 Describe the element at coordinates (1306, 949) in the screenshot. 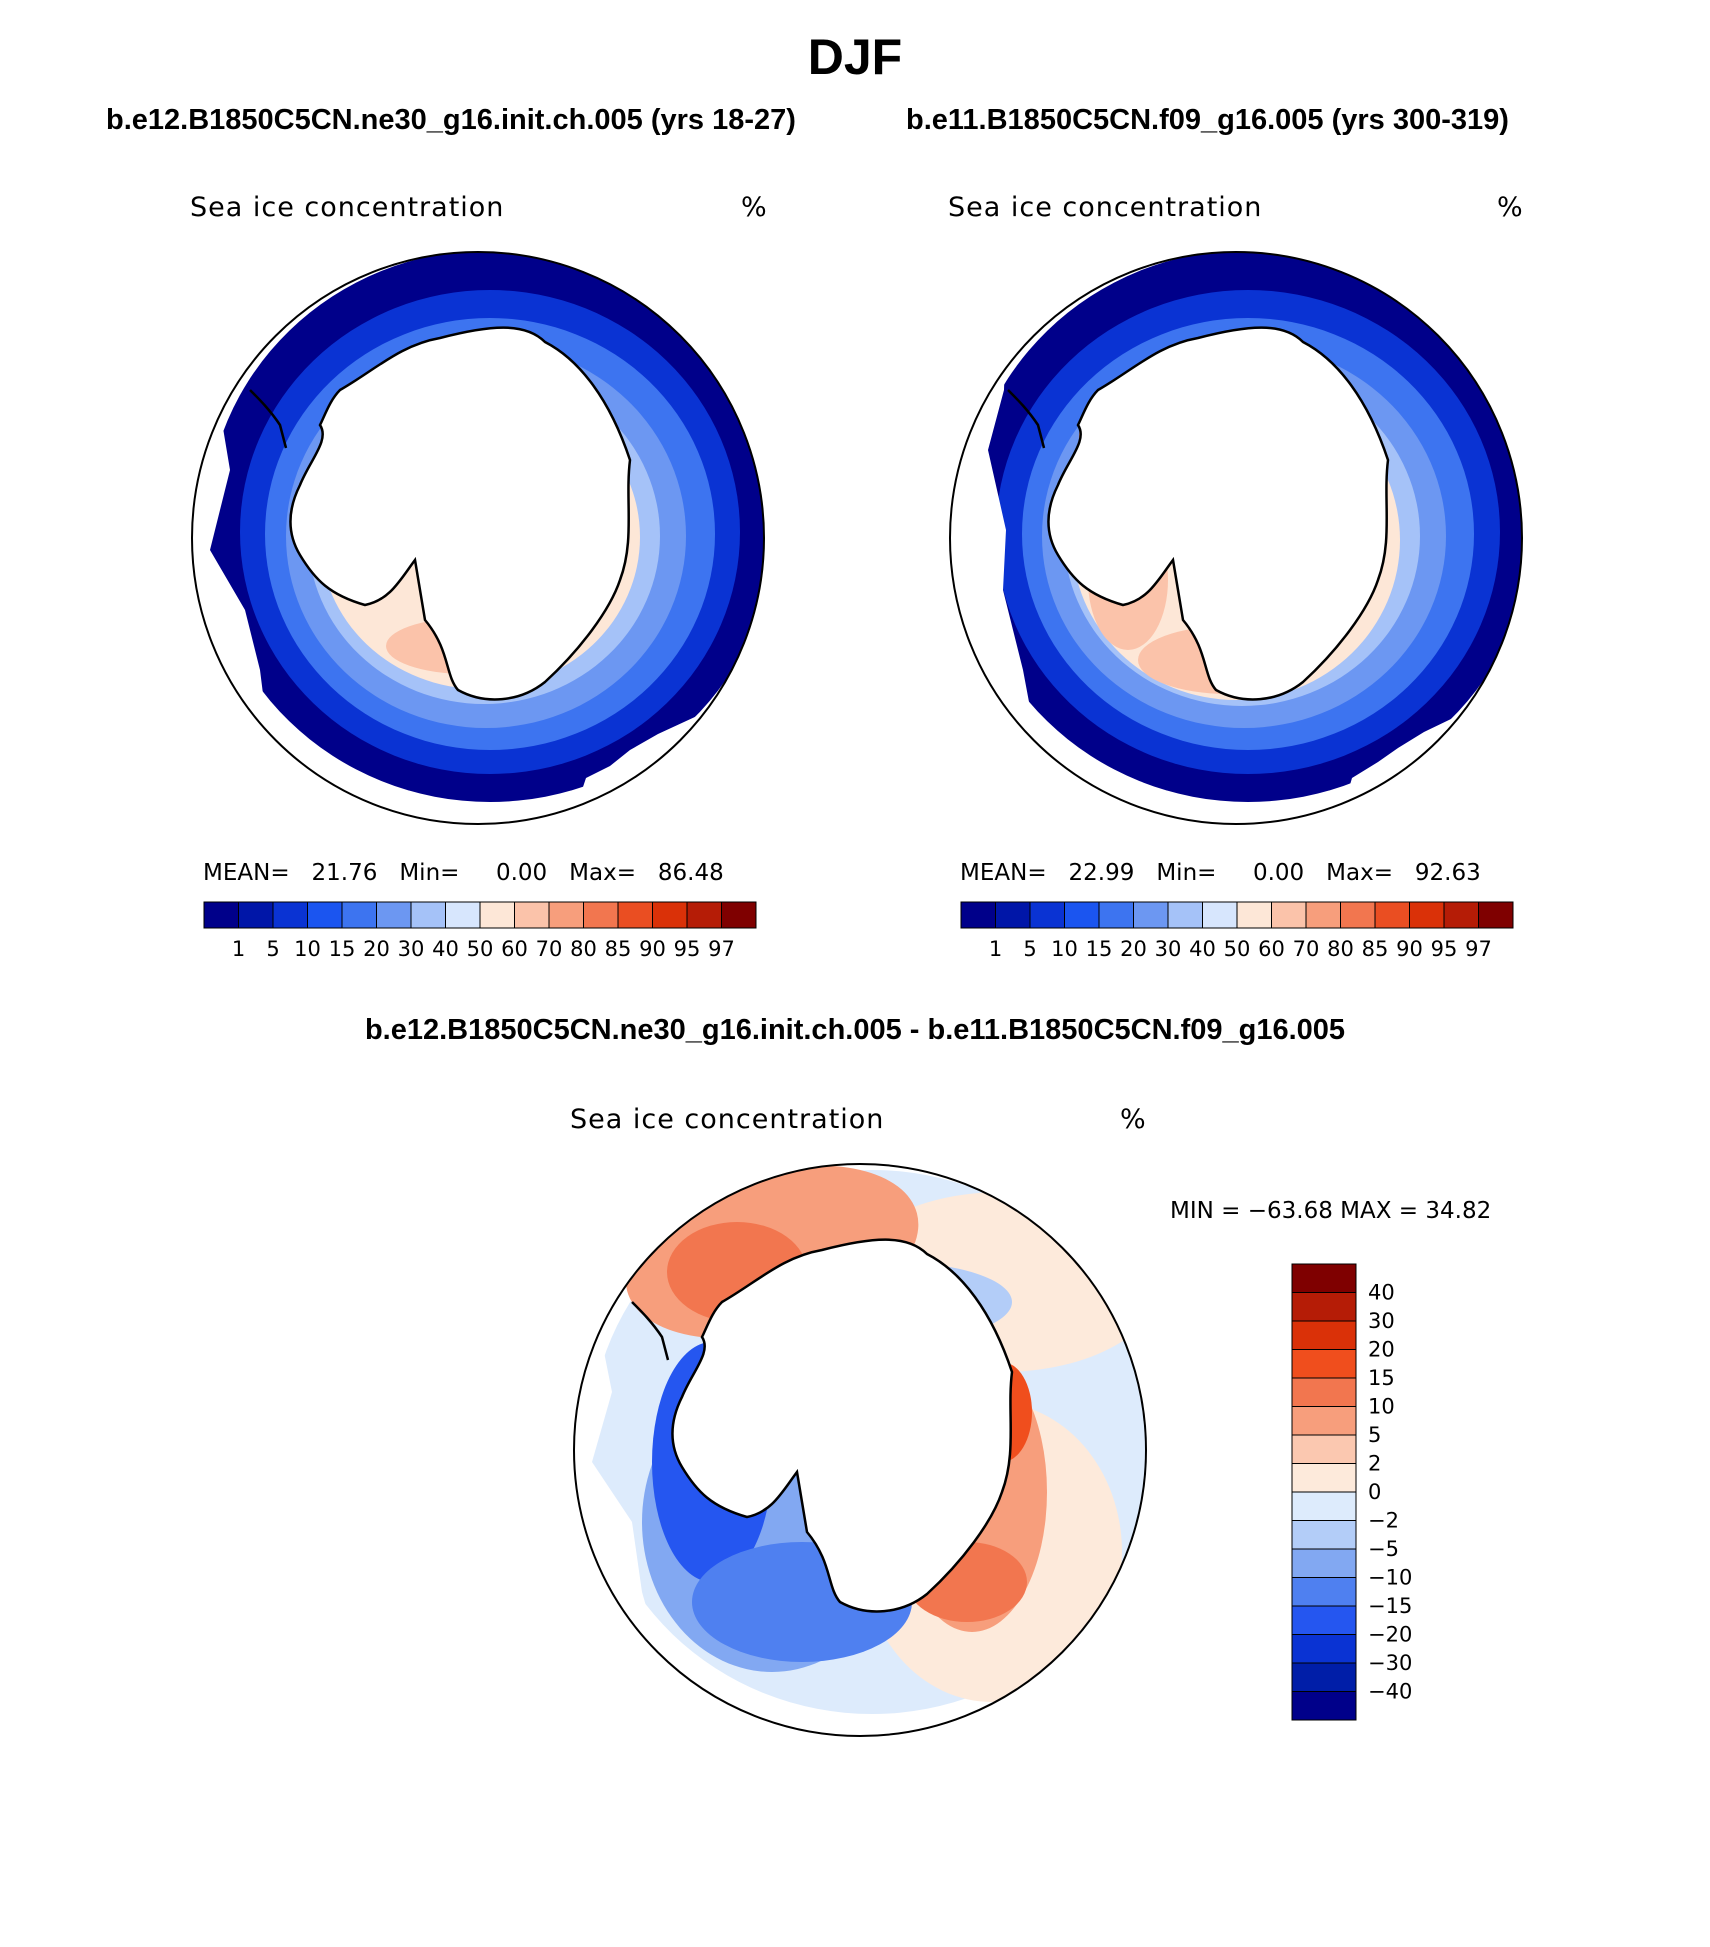

I see `colorbar-tick-label: 70` at that location.